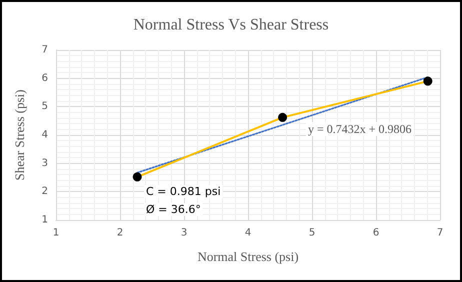 The height and width of the screenshot is (282, 462). I want to click on x-tick-label: 4, so click(248, 233).